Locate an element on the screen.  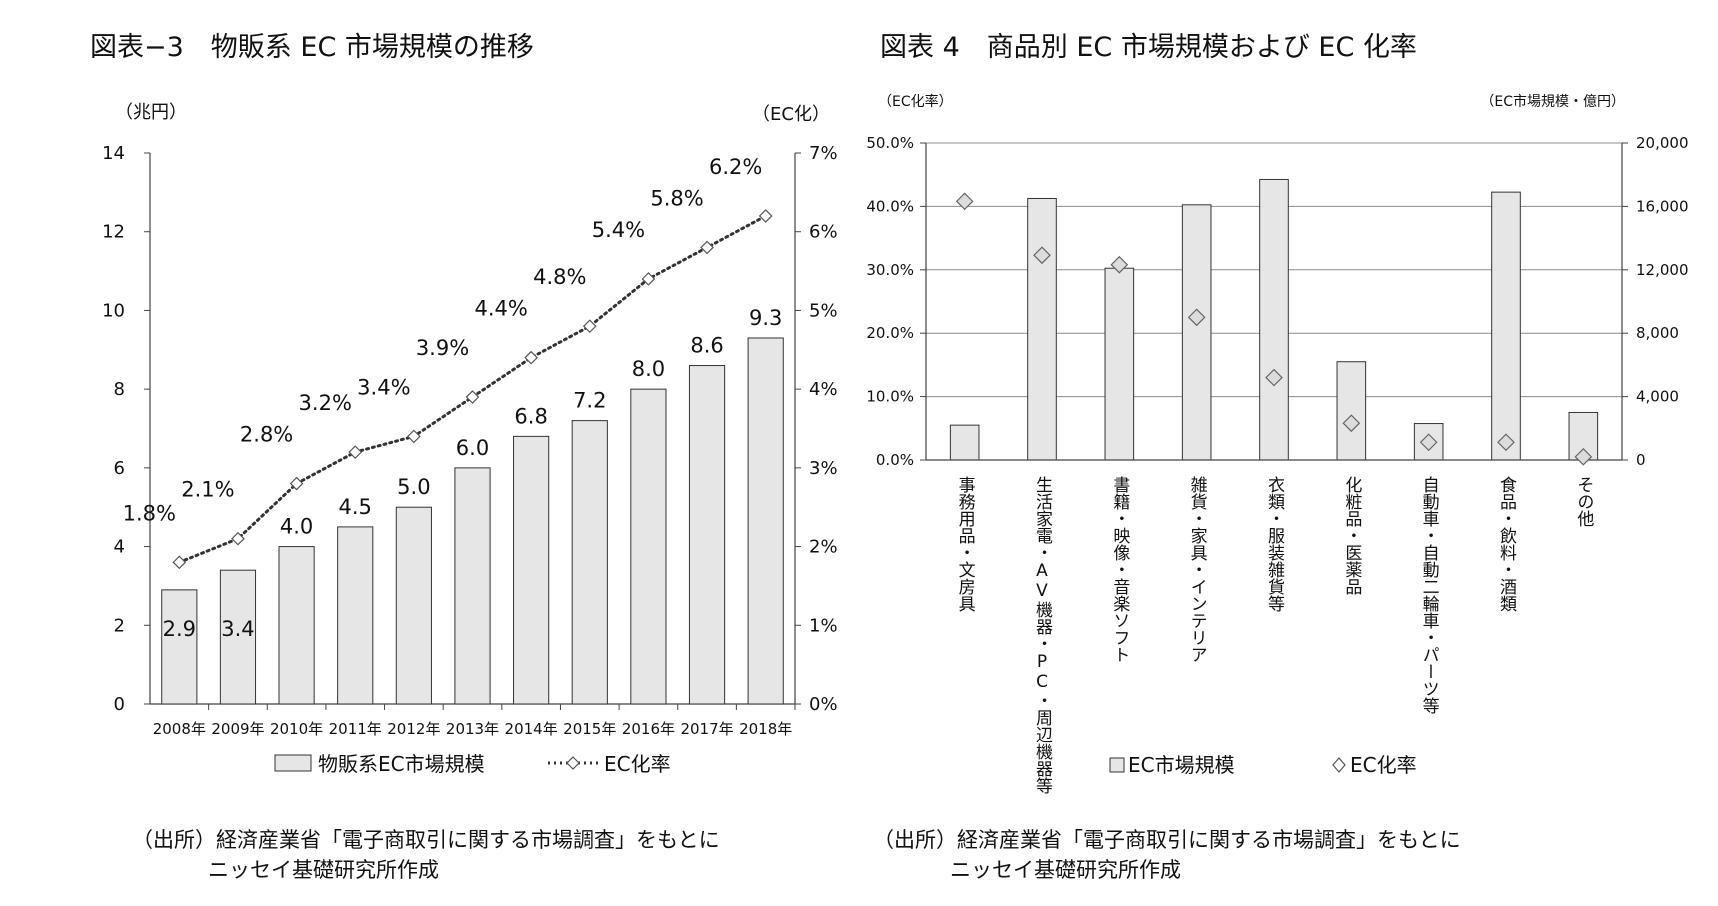
chart2-left-tick-label: 20.0% is located at coordinates (890, 333).